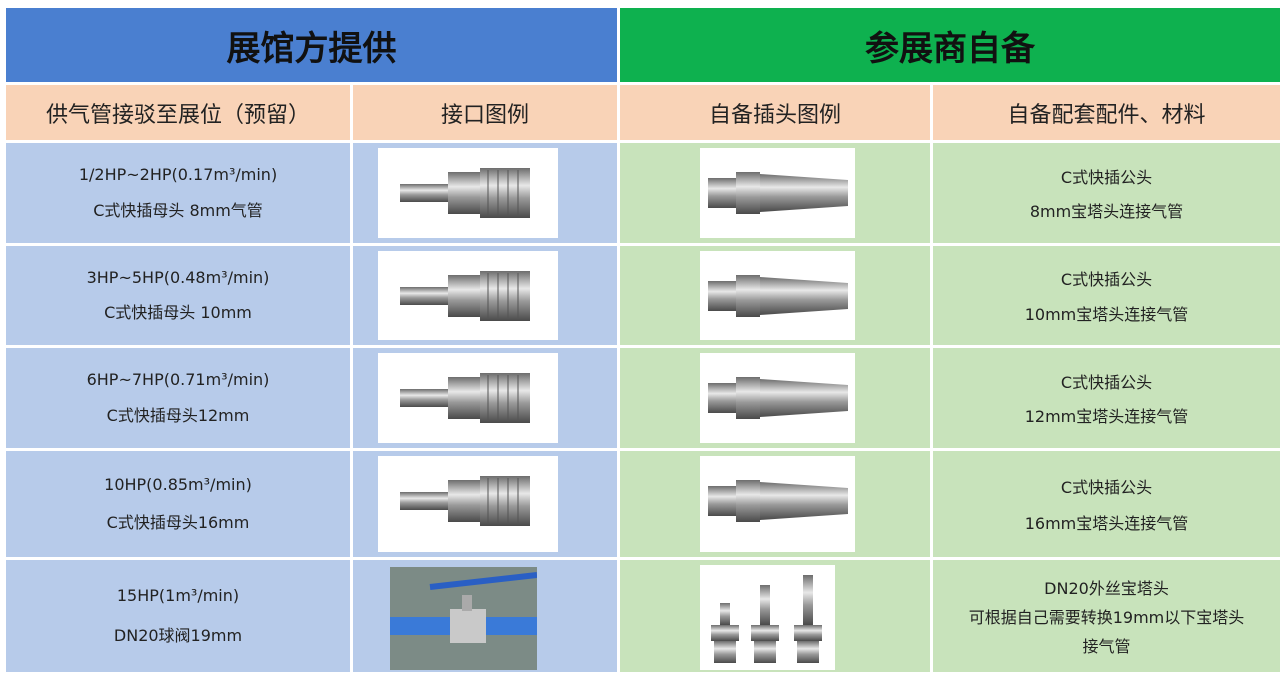 The image size is (1282, 675). I want to click on materials-line: 16mm宝塔头连接气管, so click(1106, 524).